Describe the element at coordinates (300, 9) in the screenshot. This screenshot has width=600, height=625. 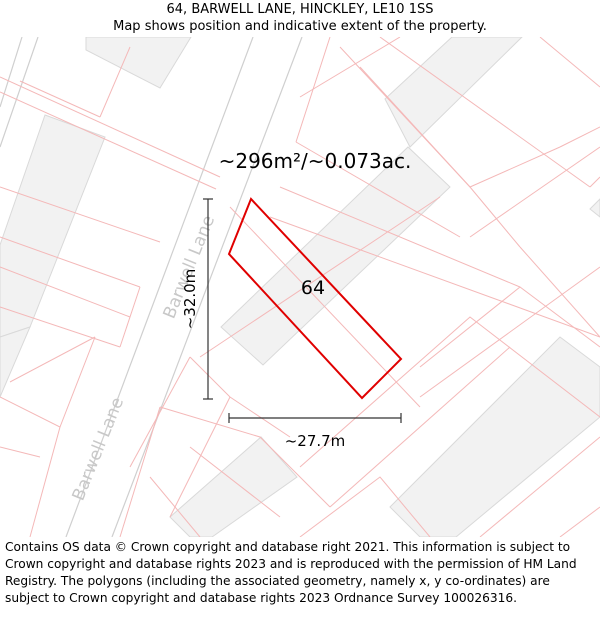
I see `property-address: 64, BARWELL LANE, HINCKLEY, LE10 1SS` at that location.